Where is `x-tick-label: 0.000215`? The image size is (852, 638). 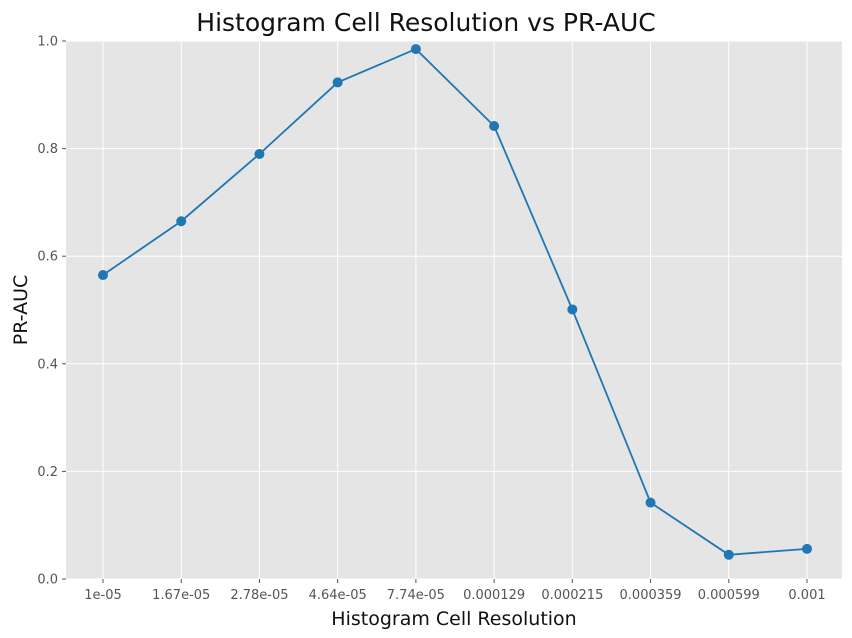 x-tick-label: 0.000215 is located at coordinates (572, 595).